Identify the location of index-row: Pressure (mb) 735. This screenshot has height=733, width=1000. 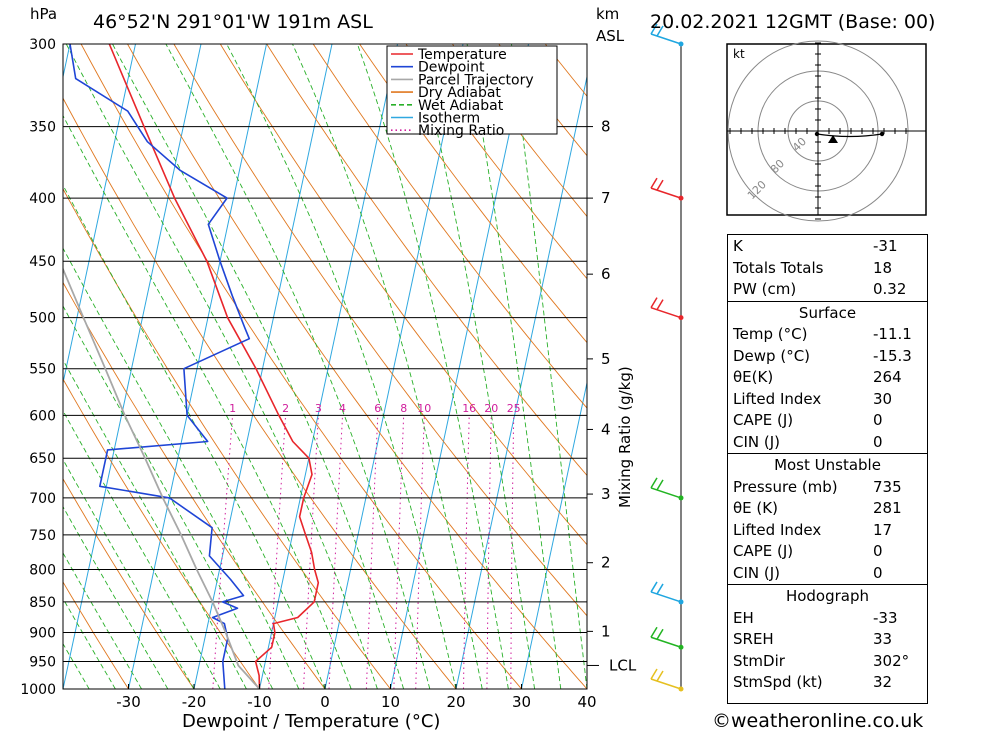
(827, 487).